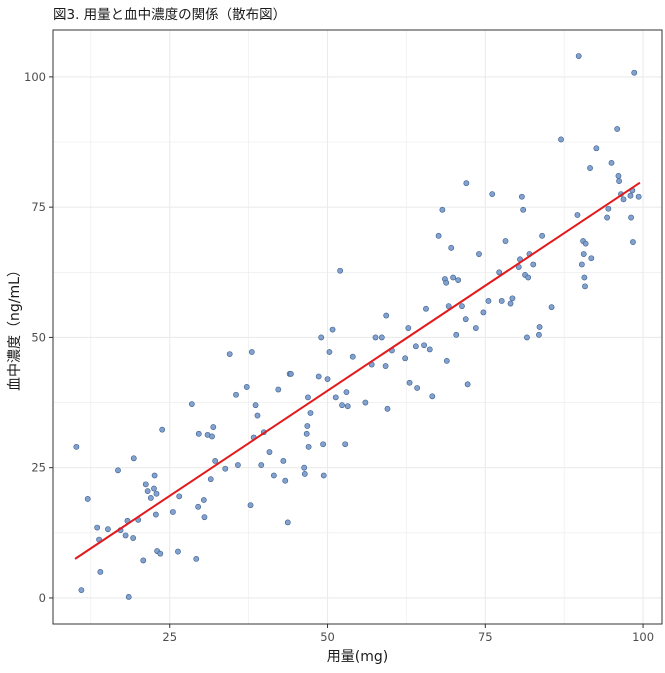  Describe the element at coordinates (15, 327) in the screenshot. I see `y-axis-label: 血中濃度（ng/mL）` at that location.